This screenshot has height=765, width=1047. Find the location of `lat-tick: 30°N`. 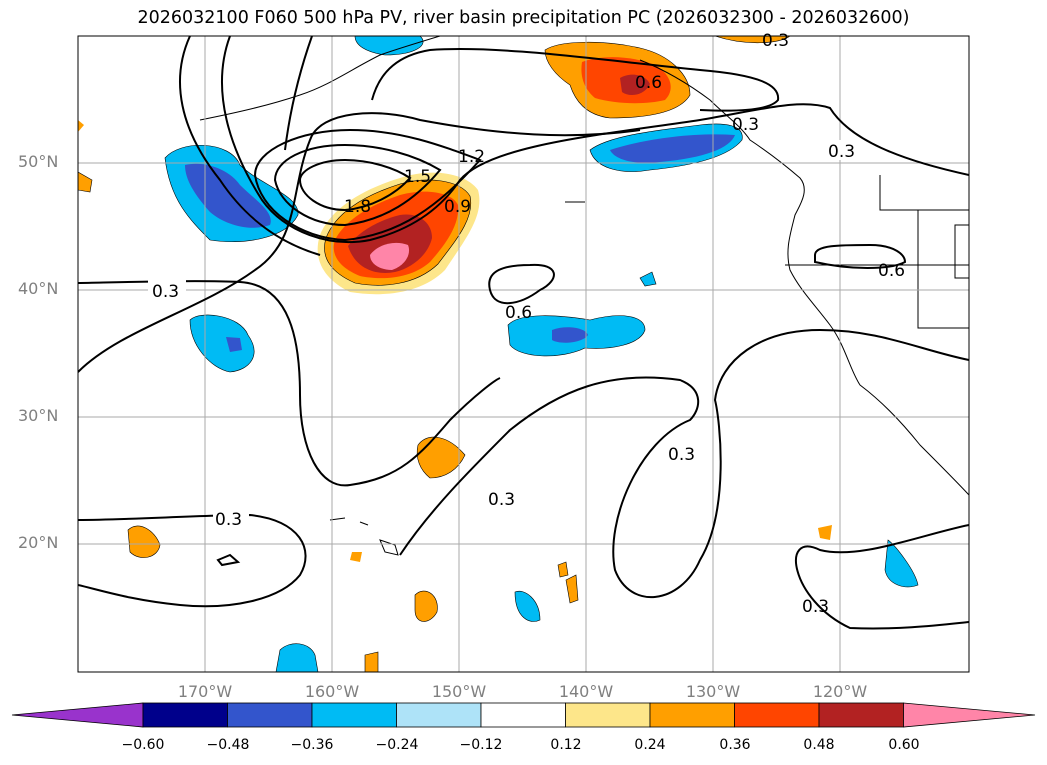

lat-tick: 30°N is located at coordinates (38, 415).